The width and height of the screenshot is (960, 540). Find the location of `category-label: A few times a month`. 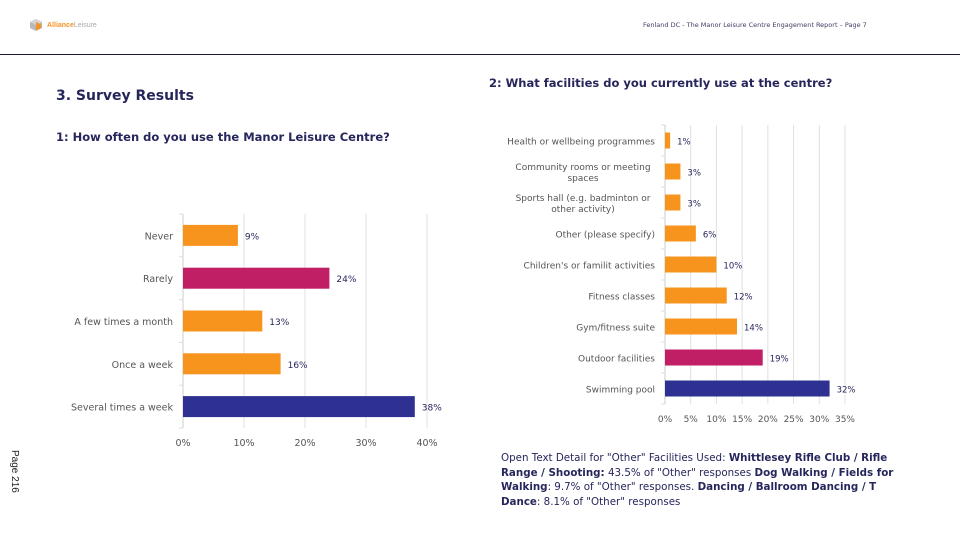

category-label: A few times a month is located at coordinates (123, 322).